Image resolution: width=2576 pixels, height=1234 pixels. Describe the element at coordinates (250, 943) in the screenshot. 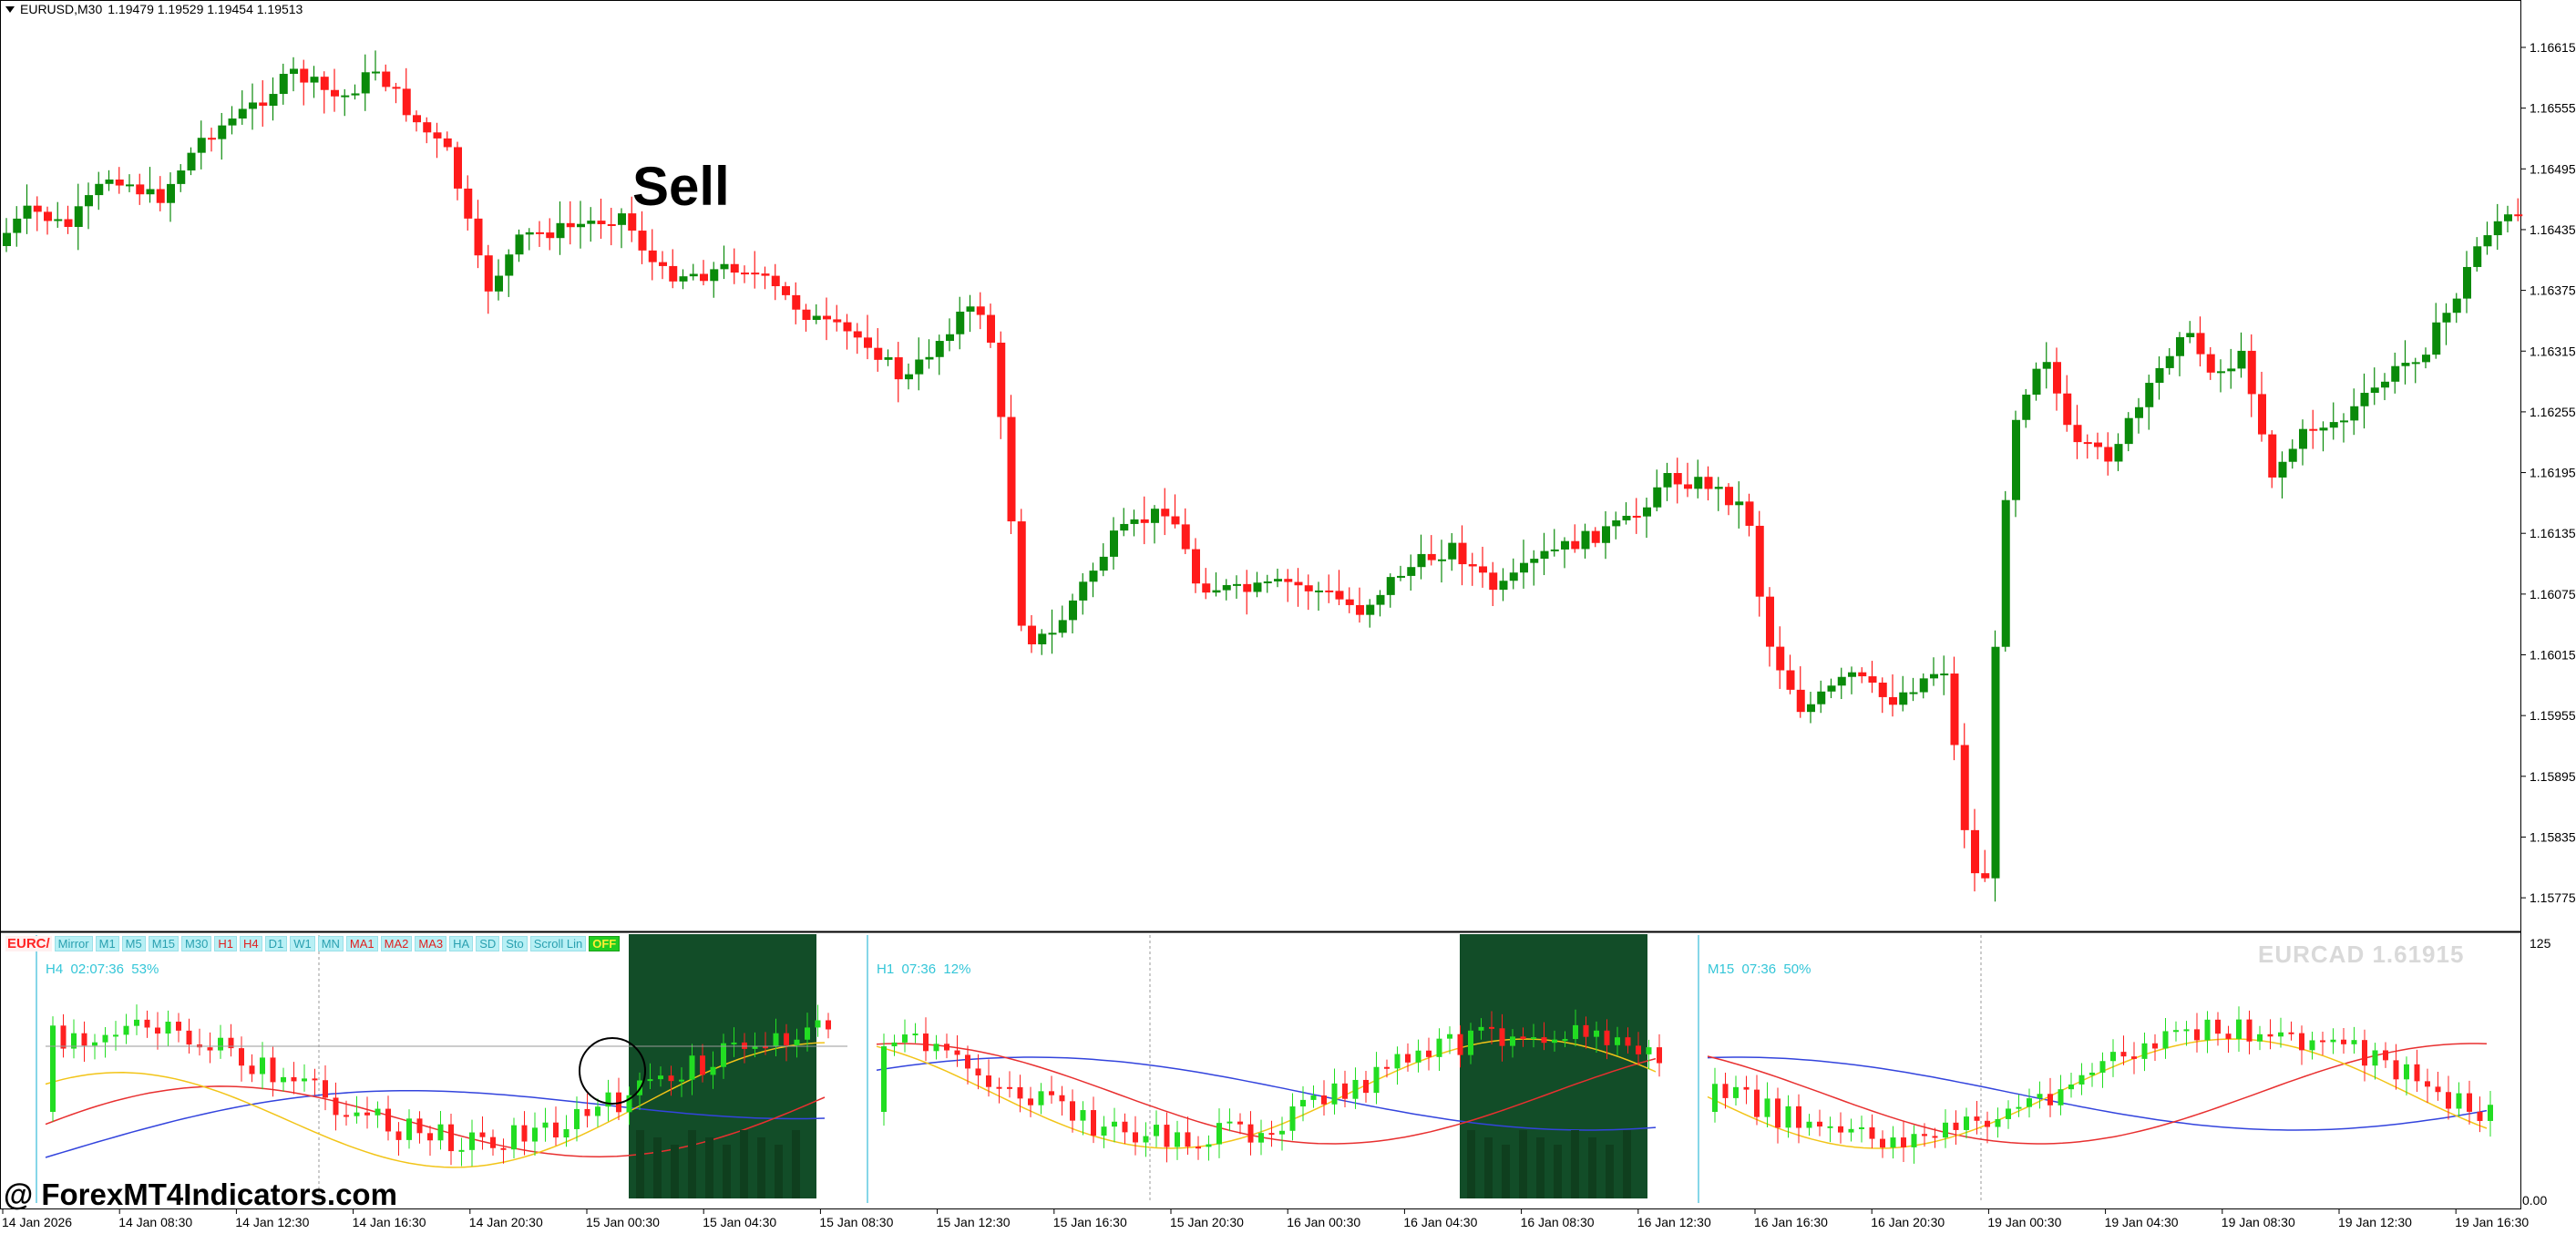

I see `tf-h4-button: H4` at that location.